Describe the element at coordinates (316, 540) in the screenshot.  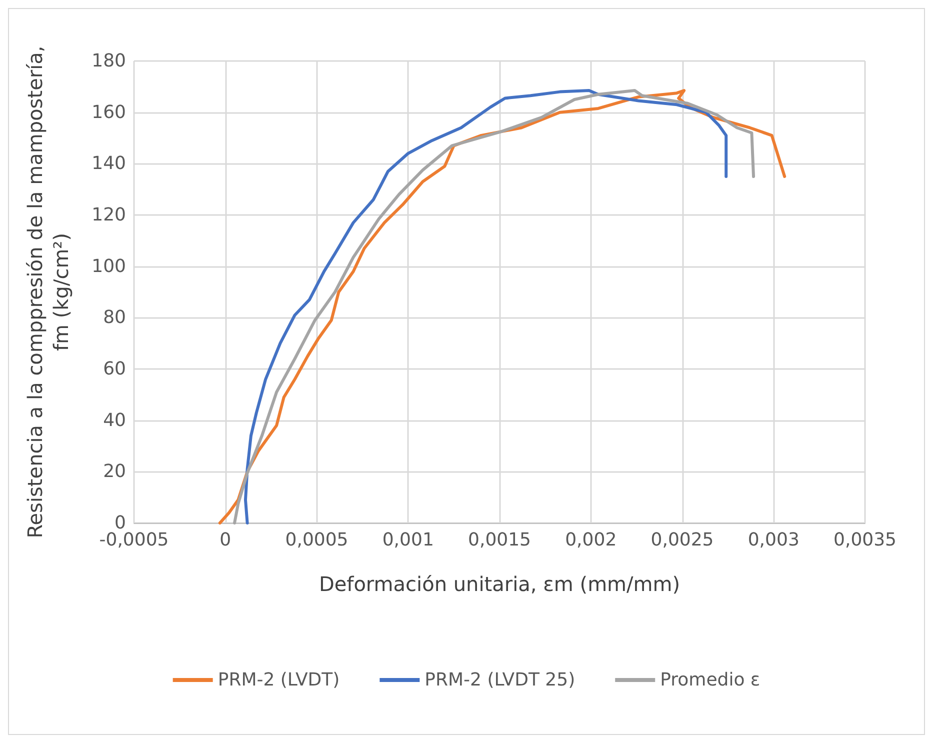
I see `x-tick-label: 0,0005` at that location.